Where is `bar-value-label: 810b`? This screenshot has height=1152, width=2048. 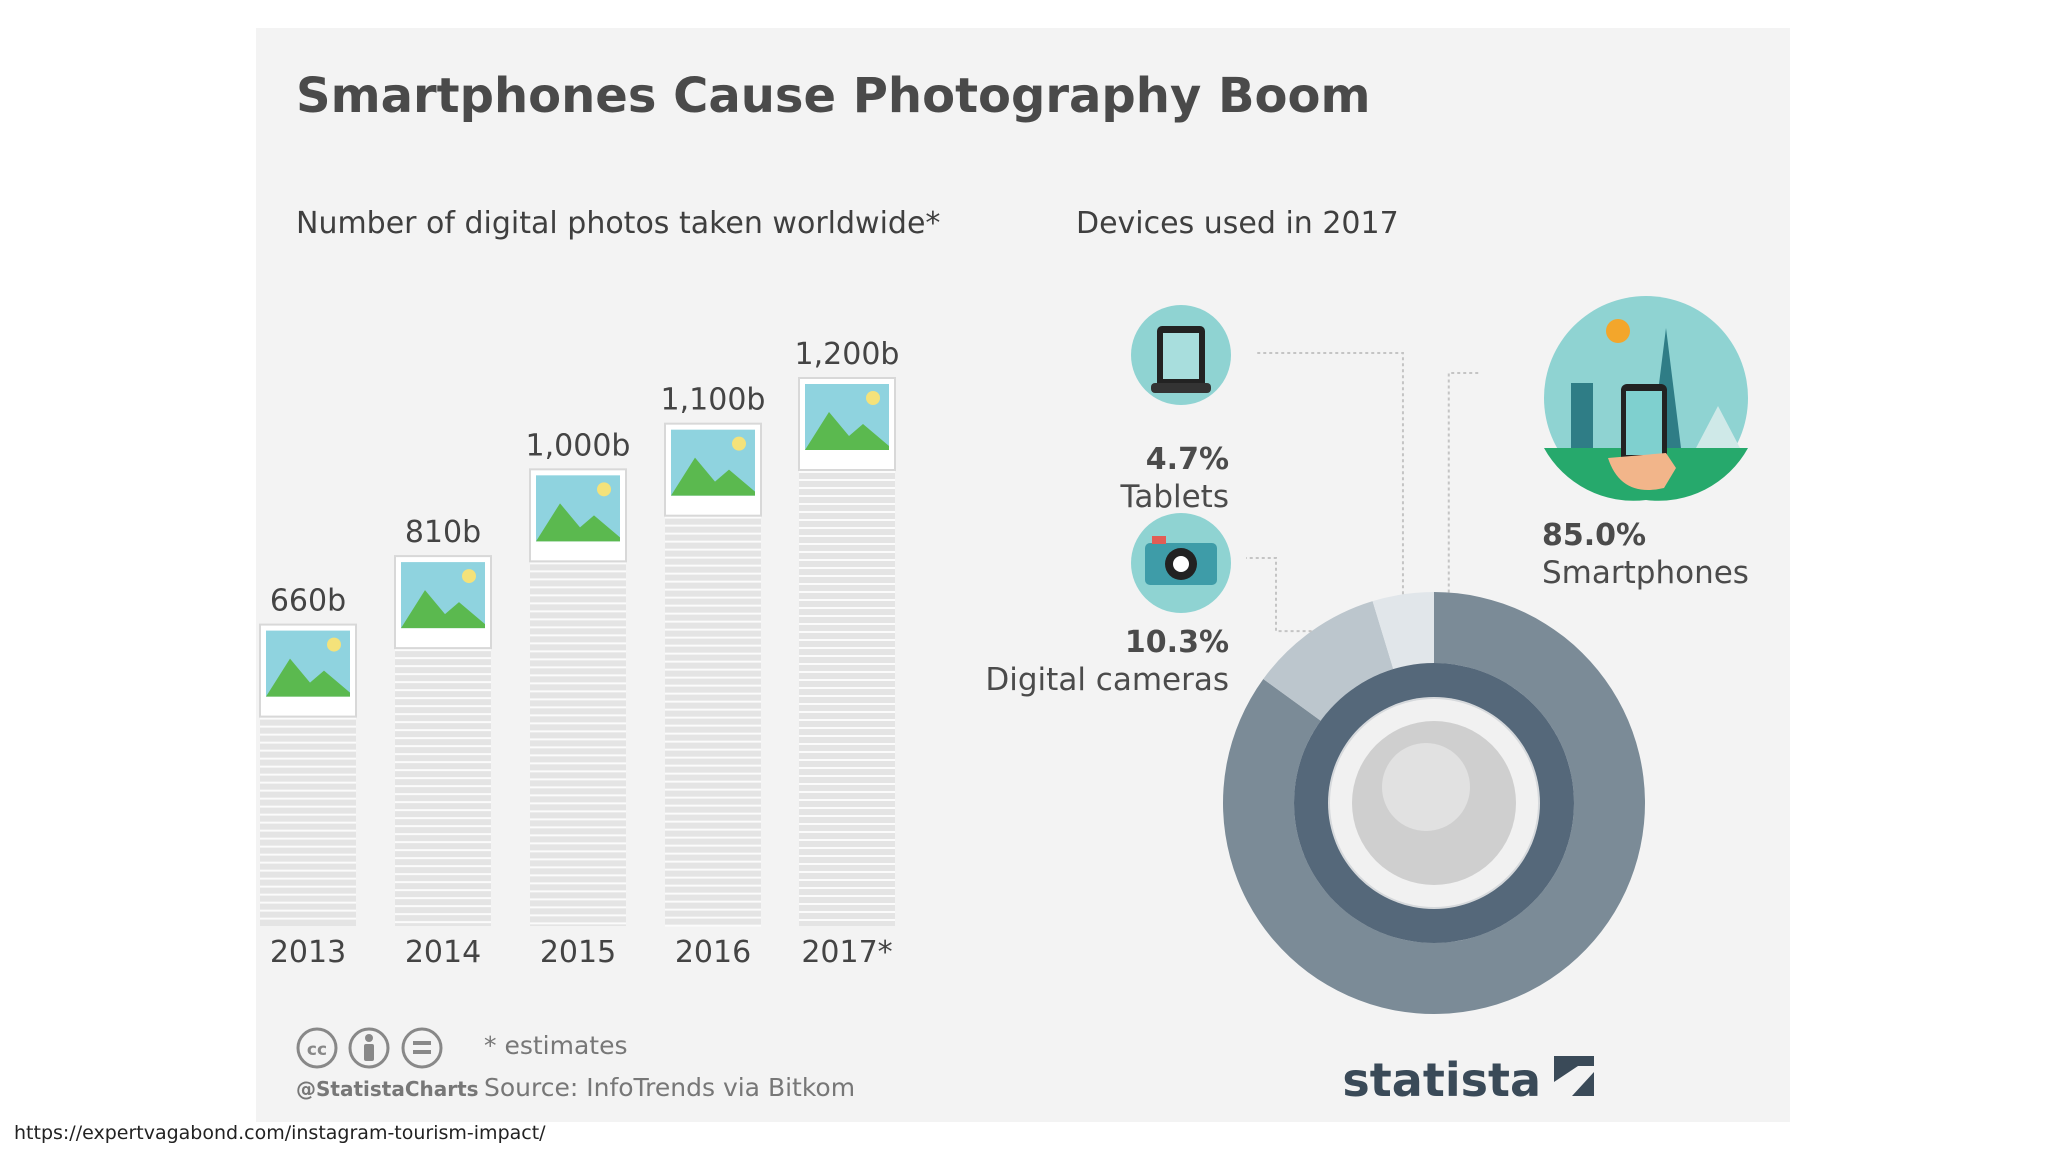
bar-value-label: 810b is located at coordinates (443, 532).